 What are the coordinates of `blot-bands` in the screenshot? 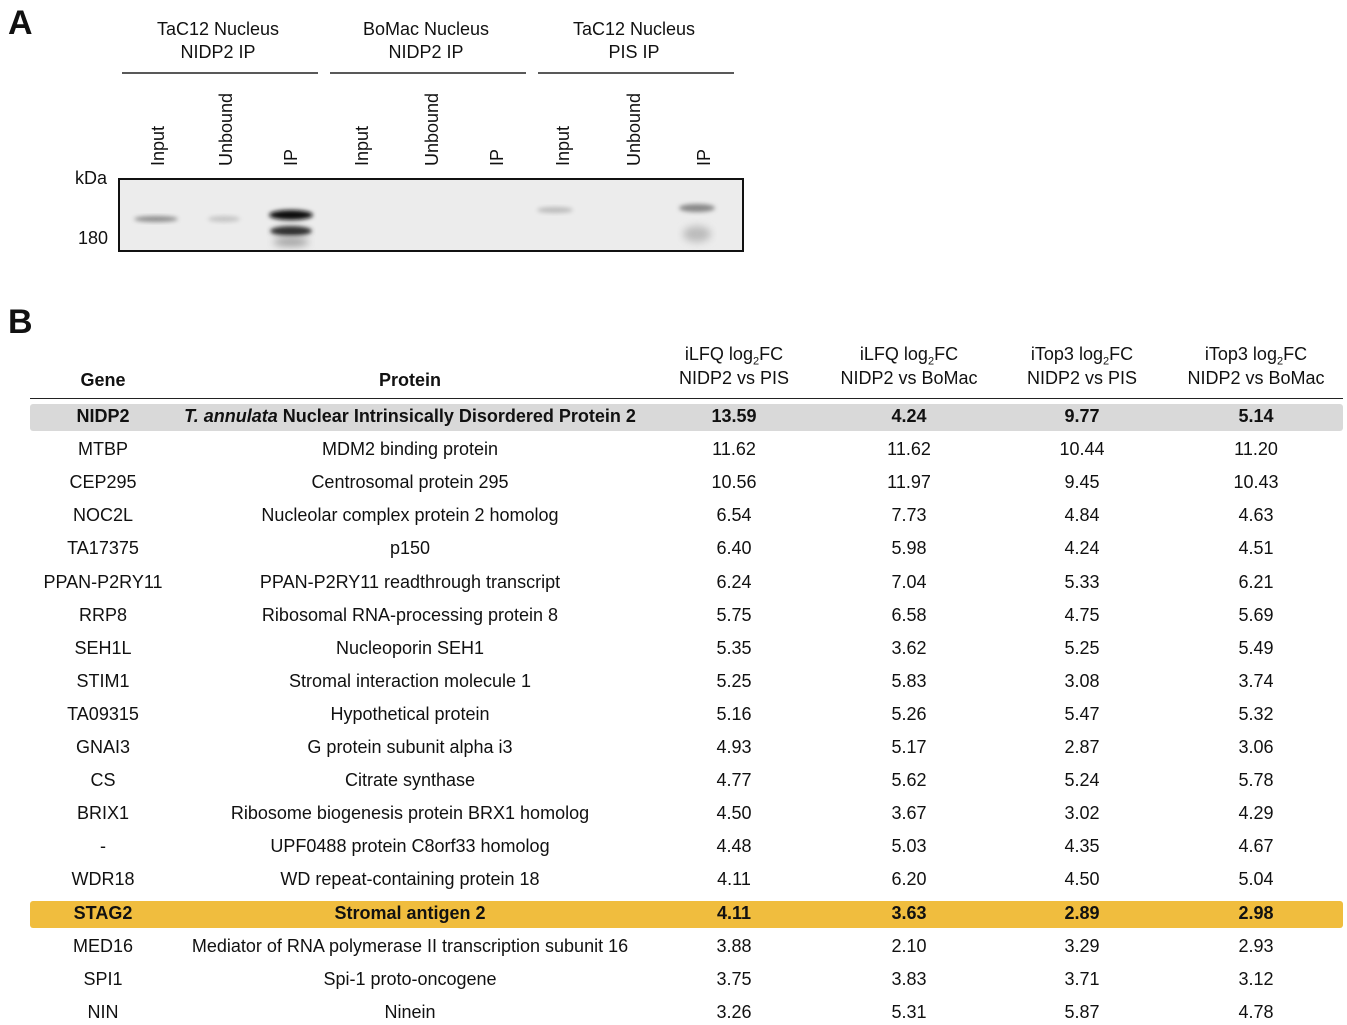 It's located at (424, 225).